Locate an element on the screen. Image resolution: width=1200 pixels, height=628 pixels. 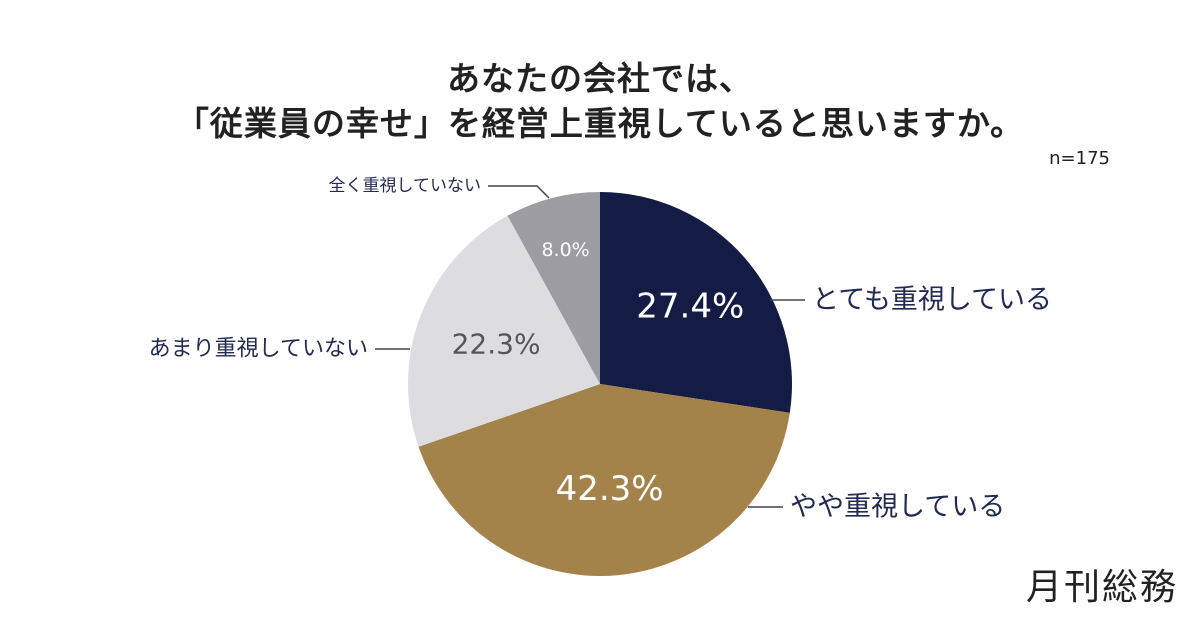
chart-title-line-2: 「従業員の幸せ」を経営上重視していると思いますか。 is located at coordinates (600, 123).